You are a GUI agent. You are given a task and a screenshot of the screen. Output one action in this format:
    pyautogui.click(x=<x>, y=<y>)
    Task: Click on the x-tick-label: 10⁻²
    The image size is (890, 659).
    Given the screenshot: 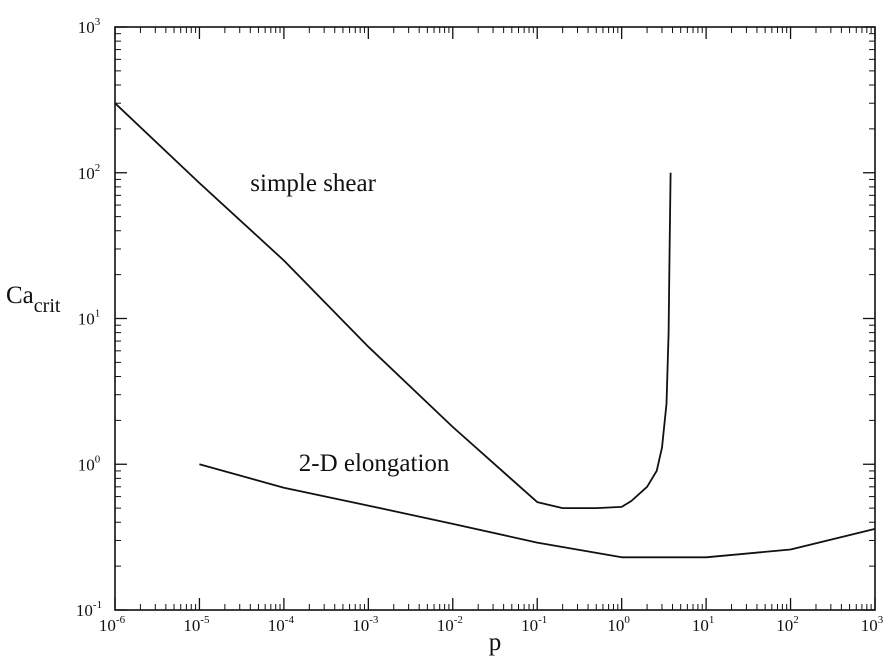 What is the action you would take?
    pyautogui.click(x=450, y=624)
    